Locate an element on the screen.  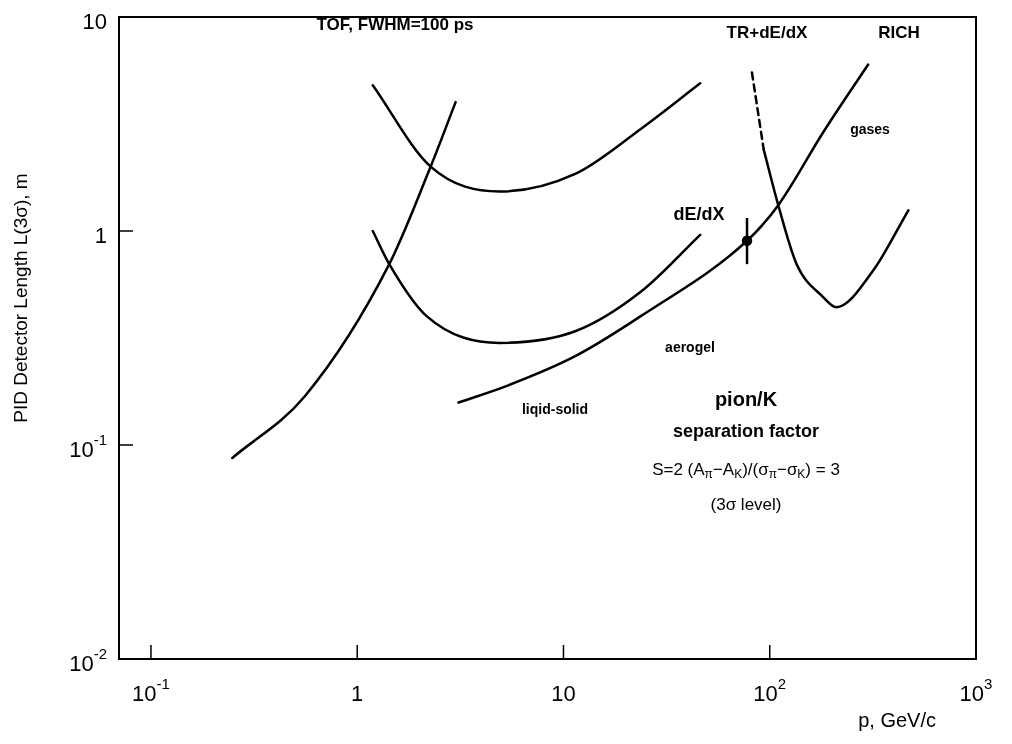
annotation: aerogel is located at coordinates (690, 346).